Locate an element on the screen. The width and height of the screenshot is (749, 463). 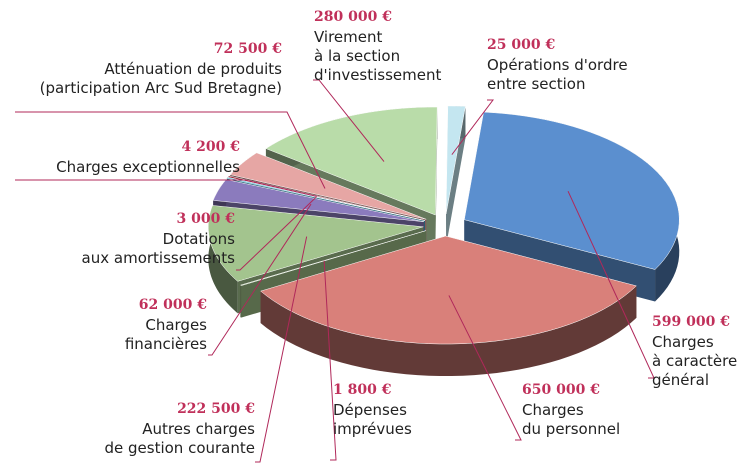
value-label: 599 000 € is located at coordinates (691, 322).